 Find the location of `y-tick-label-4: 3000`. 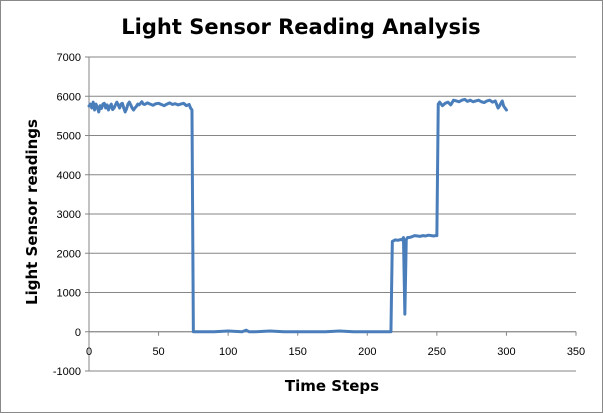

y-tick-label-4: 3000 is located at coordinates (69, 215).